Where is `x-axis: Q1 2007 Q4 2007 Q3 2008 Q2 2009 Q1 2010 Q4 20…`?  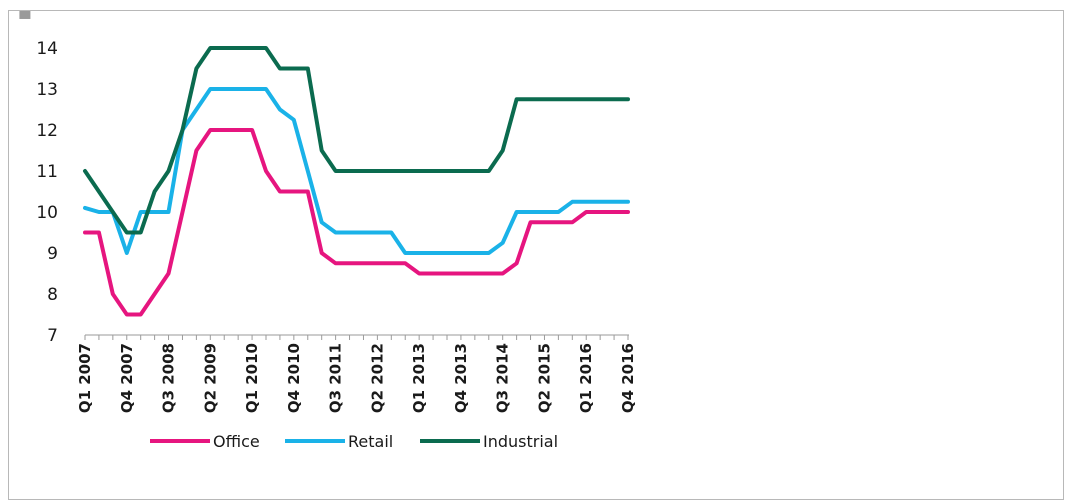 x-axis: Q1 2007 Q4 2007 Q3 2008 Q2 2009 Q1 2010 Q4 20… is located at coordinates (356, 373).